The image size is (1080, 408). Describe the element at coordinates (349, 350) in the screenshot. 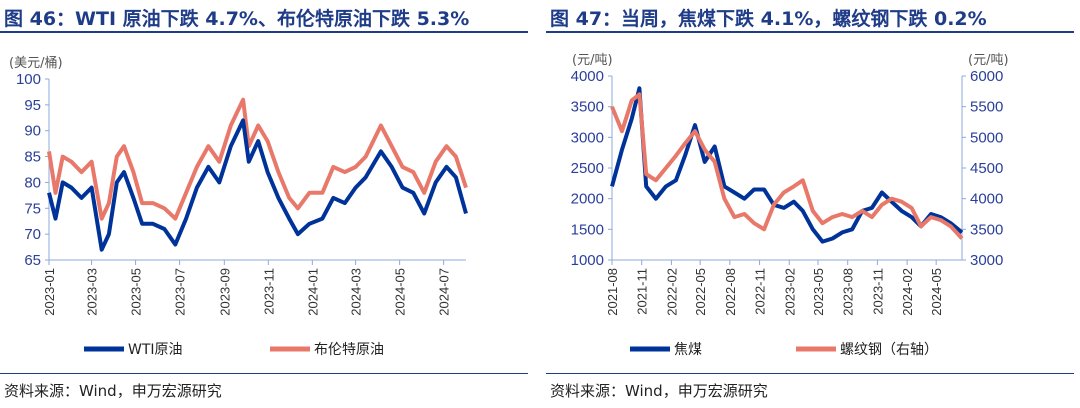

I see `legend-label: 布伦特原油` at that location.